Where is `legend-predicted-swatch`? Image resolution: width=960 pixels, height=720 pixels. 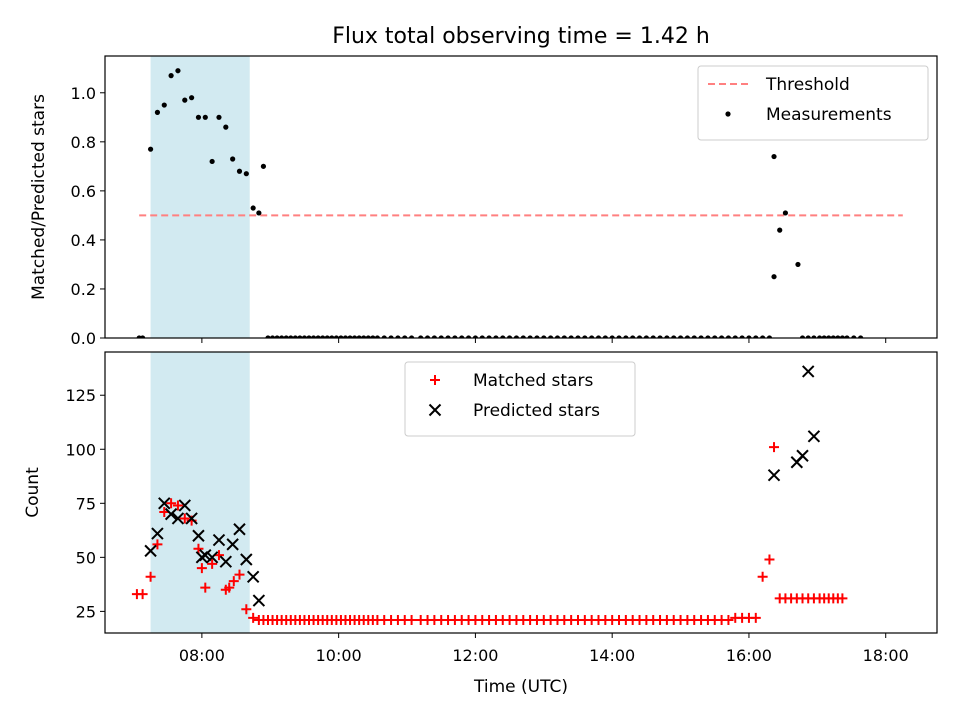 legend-predicted-swatch is located at coordinates (435, 410).